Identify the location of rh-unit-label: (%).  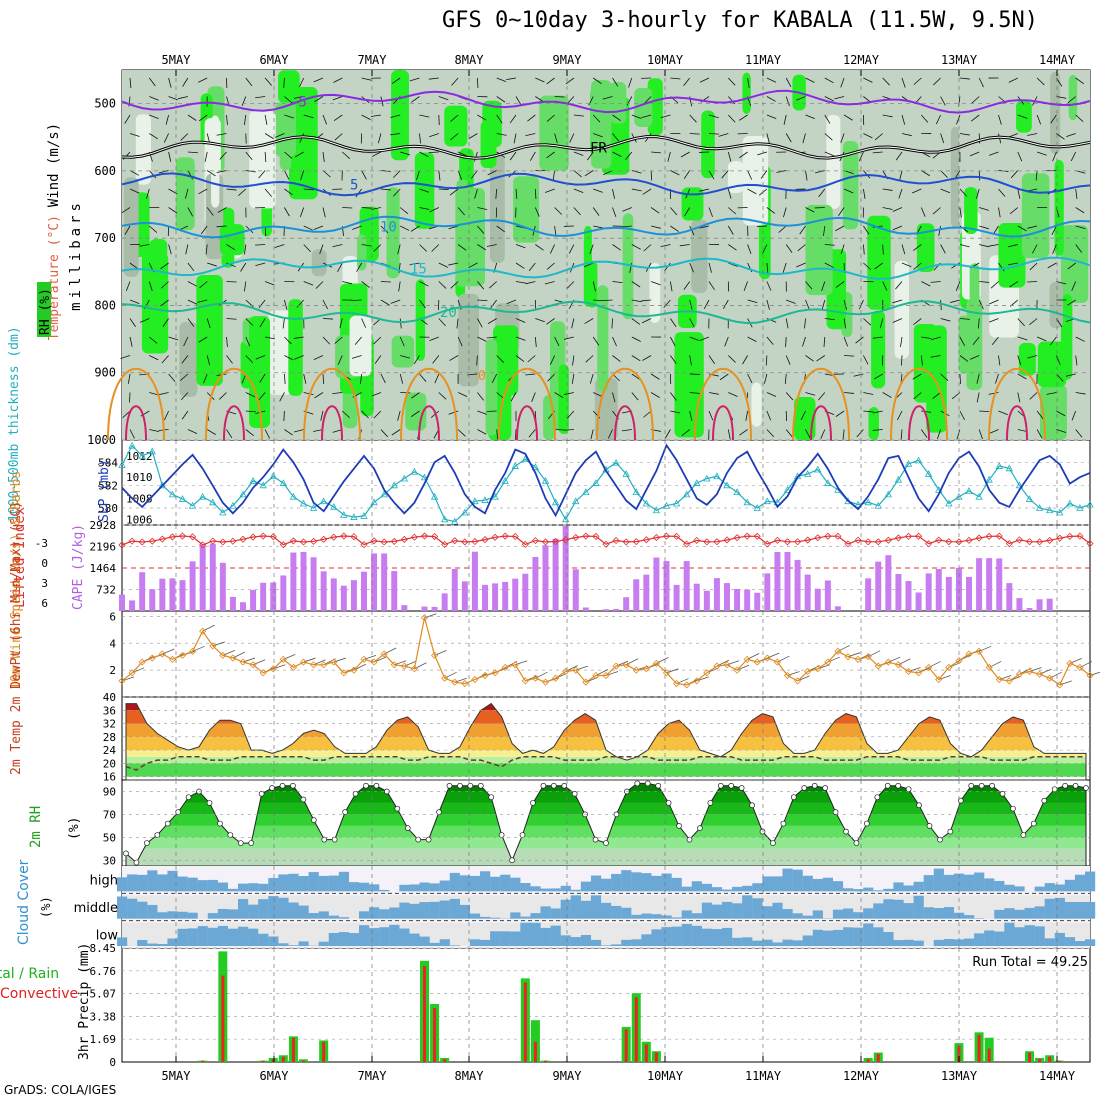
(74, 828).